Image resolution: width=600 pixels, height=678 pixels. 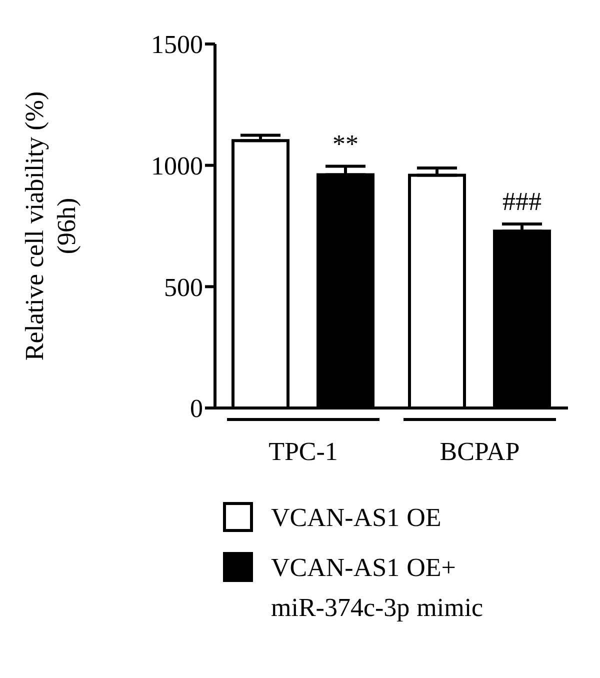 I want to click on y-tick-label: 500, so click(x=183, y=287).